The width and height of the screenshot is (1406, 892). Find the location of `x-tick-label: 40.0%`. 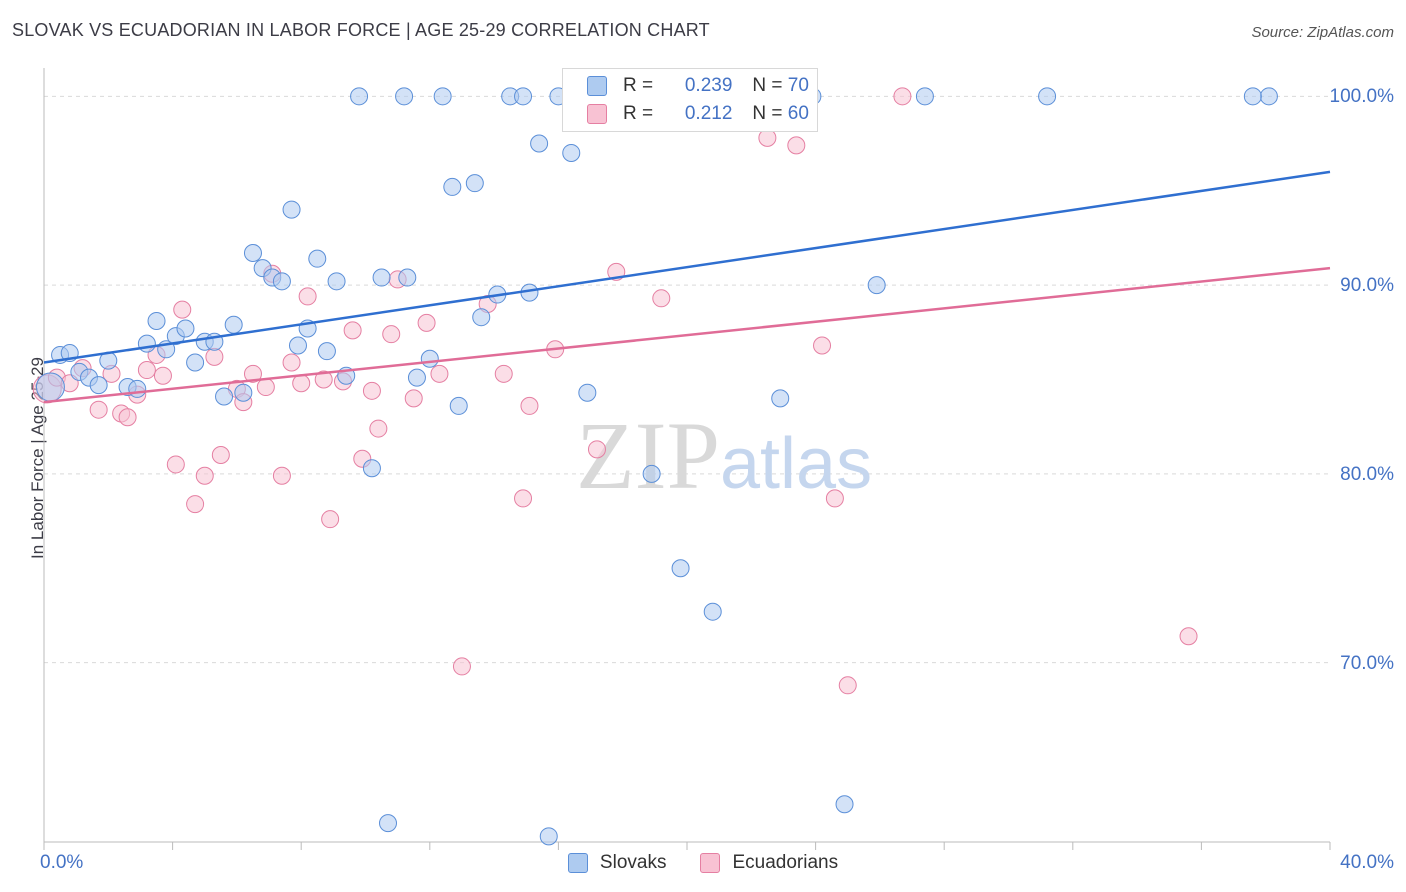

x-tick-label: 40.0% is located at coordinates (1367, 862).